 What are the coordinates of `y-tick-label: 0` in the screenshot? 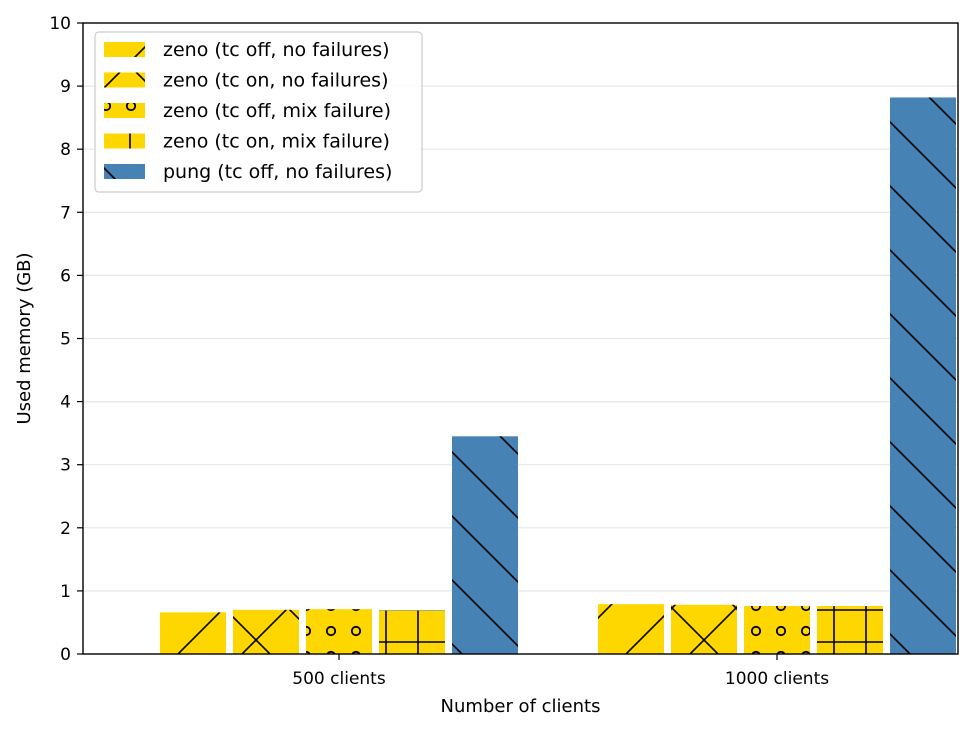 It's located at (65, 655).